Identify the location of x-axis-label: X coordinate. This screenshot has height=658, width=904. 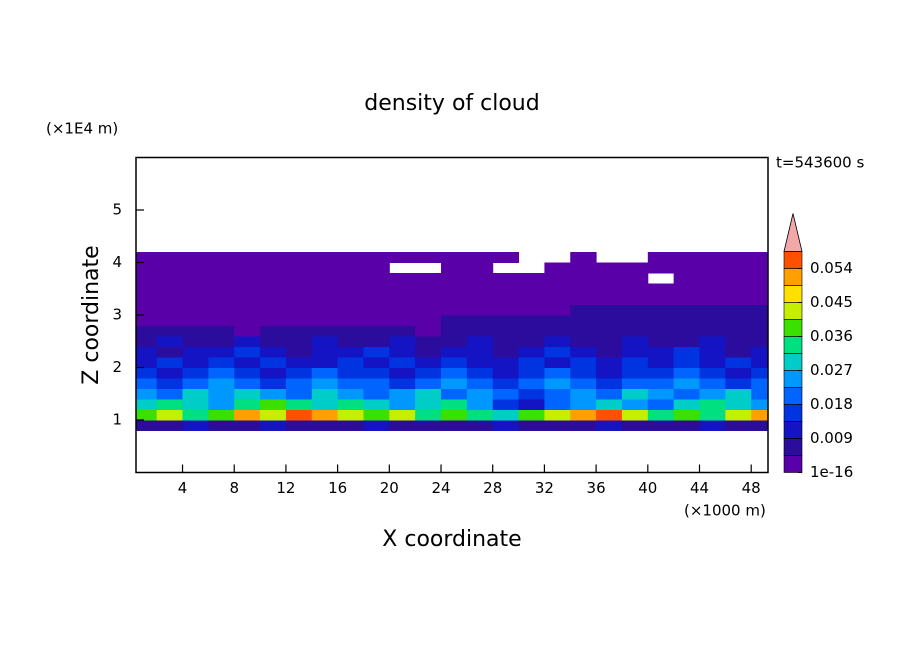
(451, 539).